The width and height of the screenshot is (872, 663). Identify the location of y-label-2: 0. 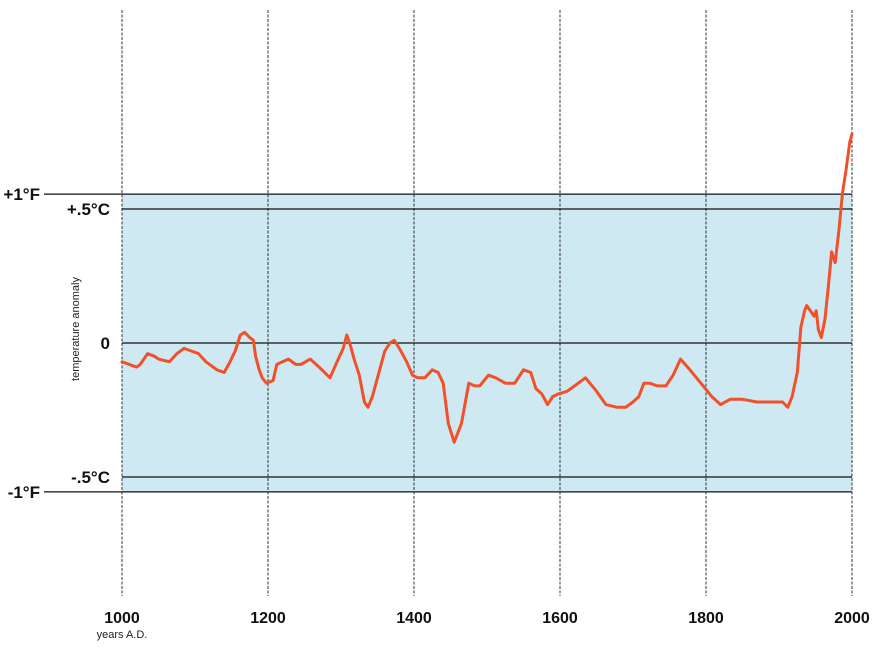
(105, 343).